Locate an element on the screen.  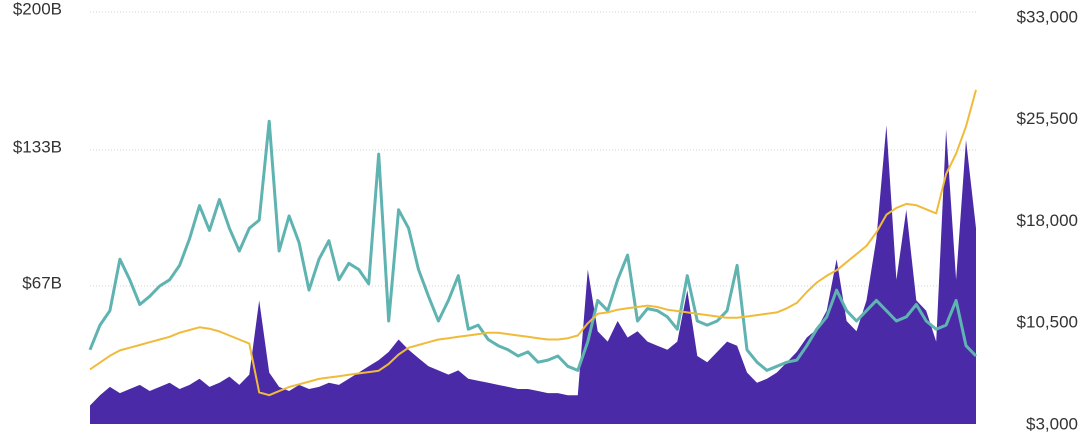
y2-tick-label: $33,000 is located at coordinates (1047, 16).